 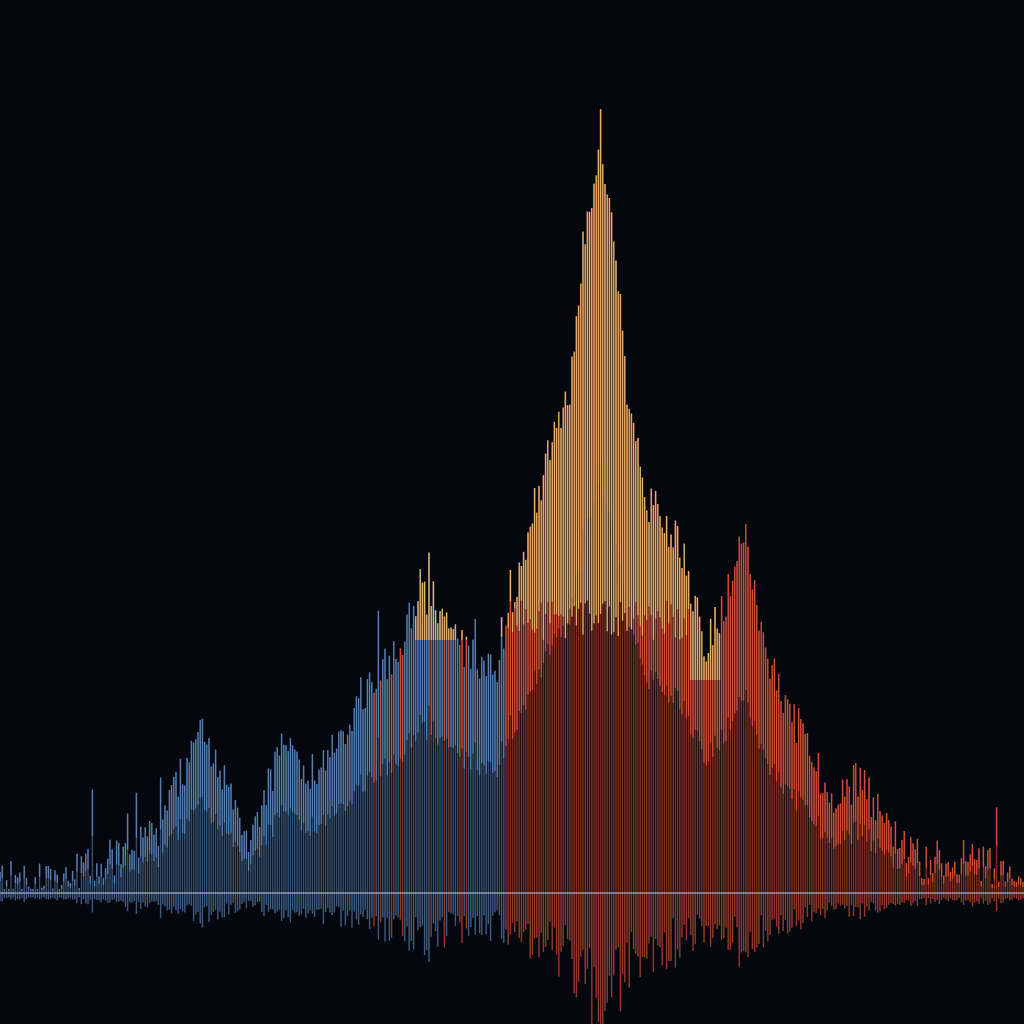 What do you see at coordinates (512, 958) in the screenshot?
I see `reflection-bars` at bounding box center [512, 958].